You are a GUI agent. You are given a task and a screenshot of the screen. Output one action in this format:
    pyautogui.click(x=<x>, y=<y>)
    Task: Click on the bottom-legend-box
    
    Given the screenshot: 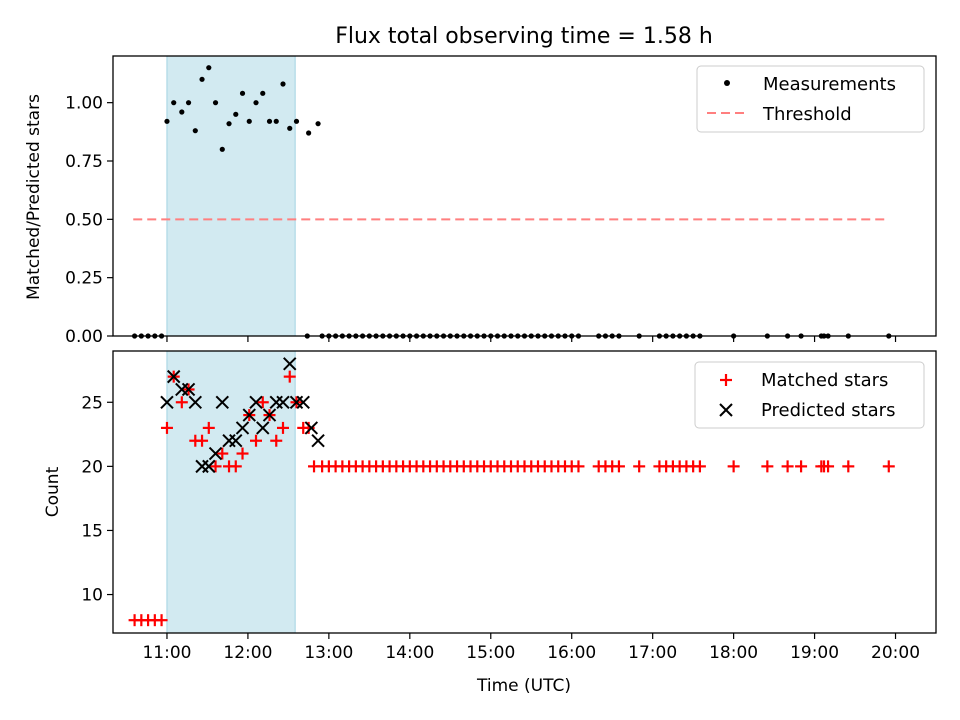 What is the action you would take?
    pyautogui.click(x=809, y=395)
    